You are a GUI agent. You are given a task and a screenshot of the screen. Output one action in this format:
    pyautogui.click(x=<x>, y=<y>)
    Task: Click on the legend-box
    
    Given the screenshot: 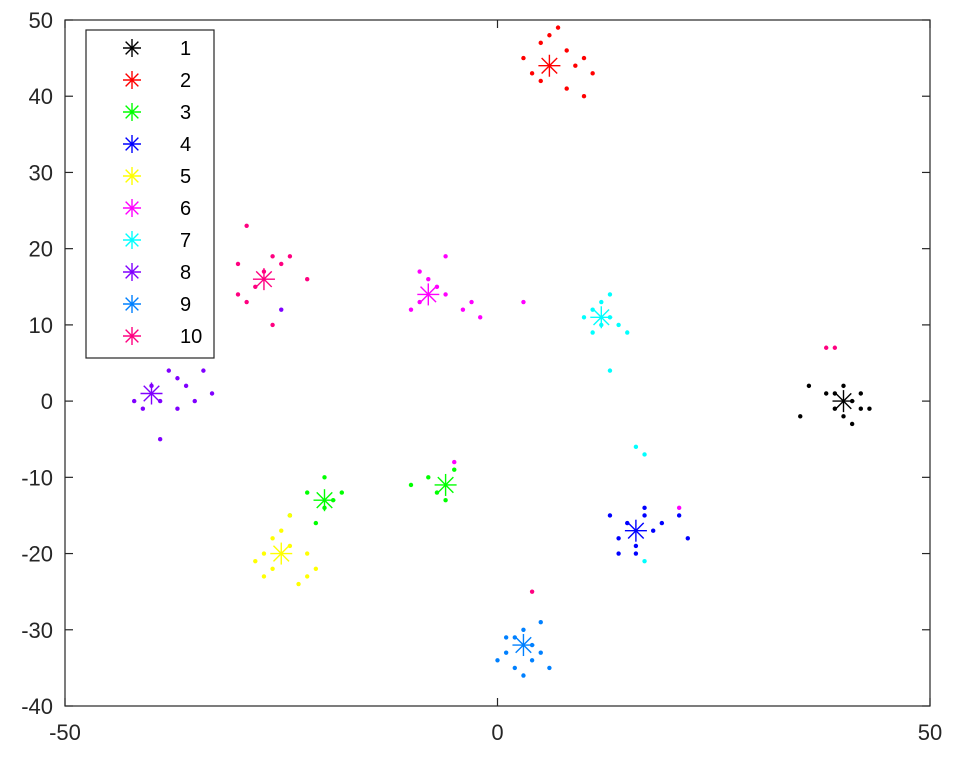 What is the action you would take?
    pyautogui.click(x=150, y=194)
    